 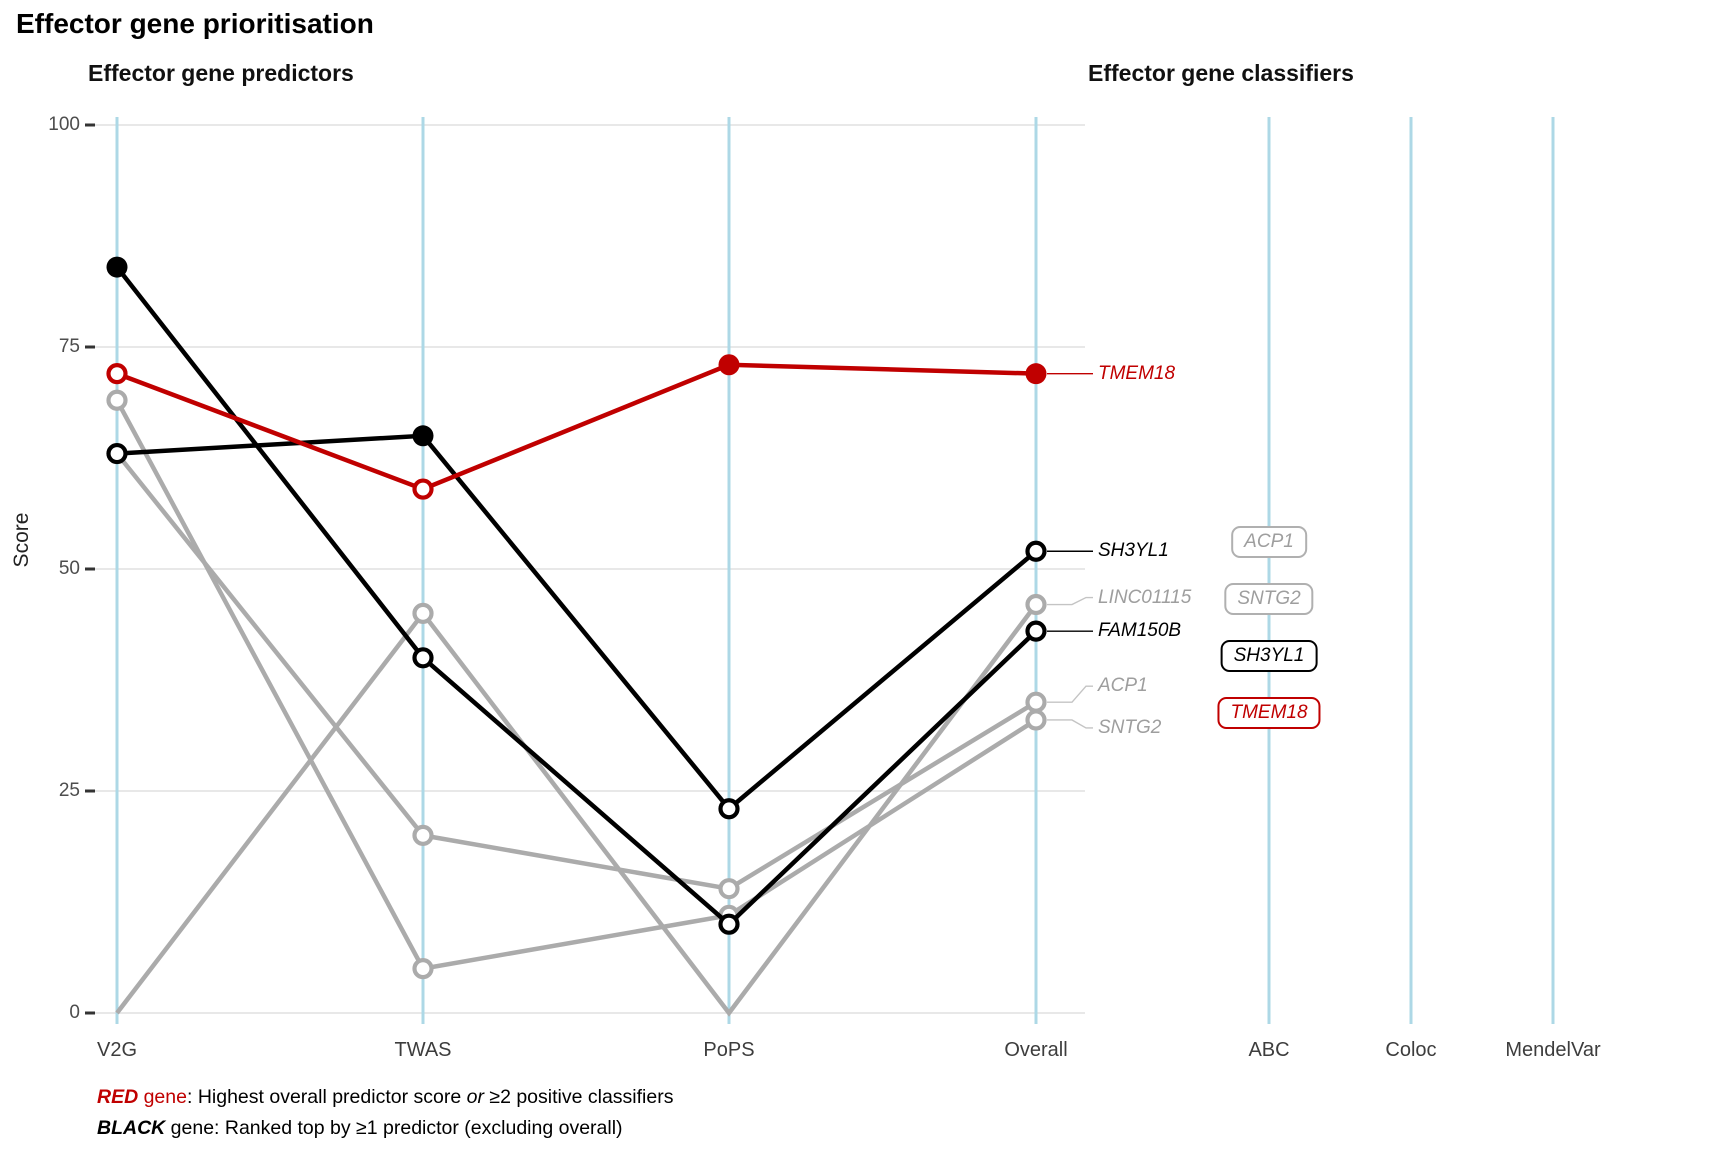 I want to click on page-title: Effector gene prioritisation, so click(x=195, y=23).